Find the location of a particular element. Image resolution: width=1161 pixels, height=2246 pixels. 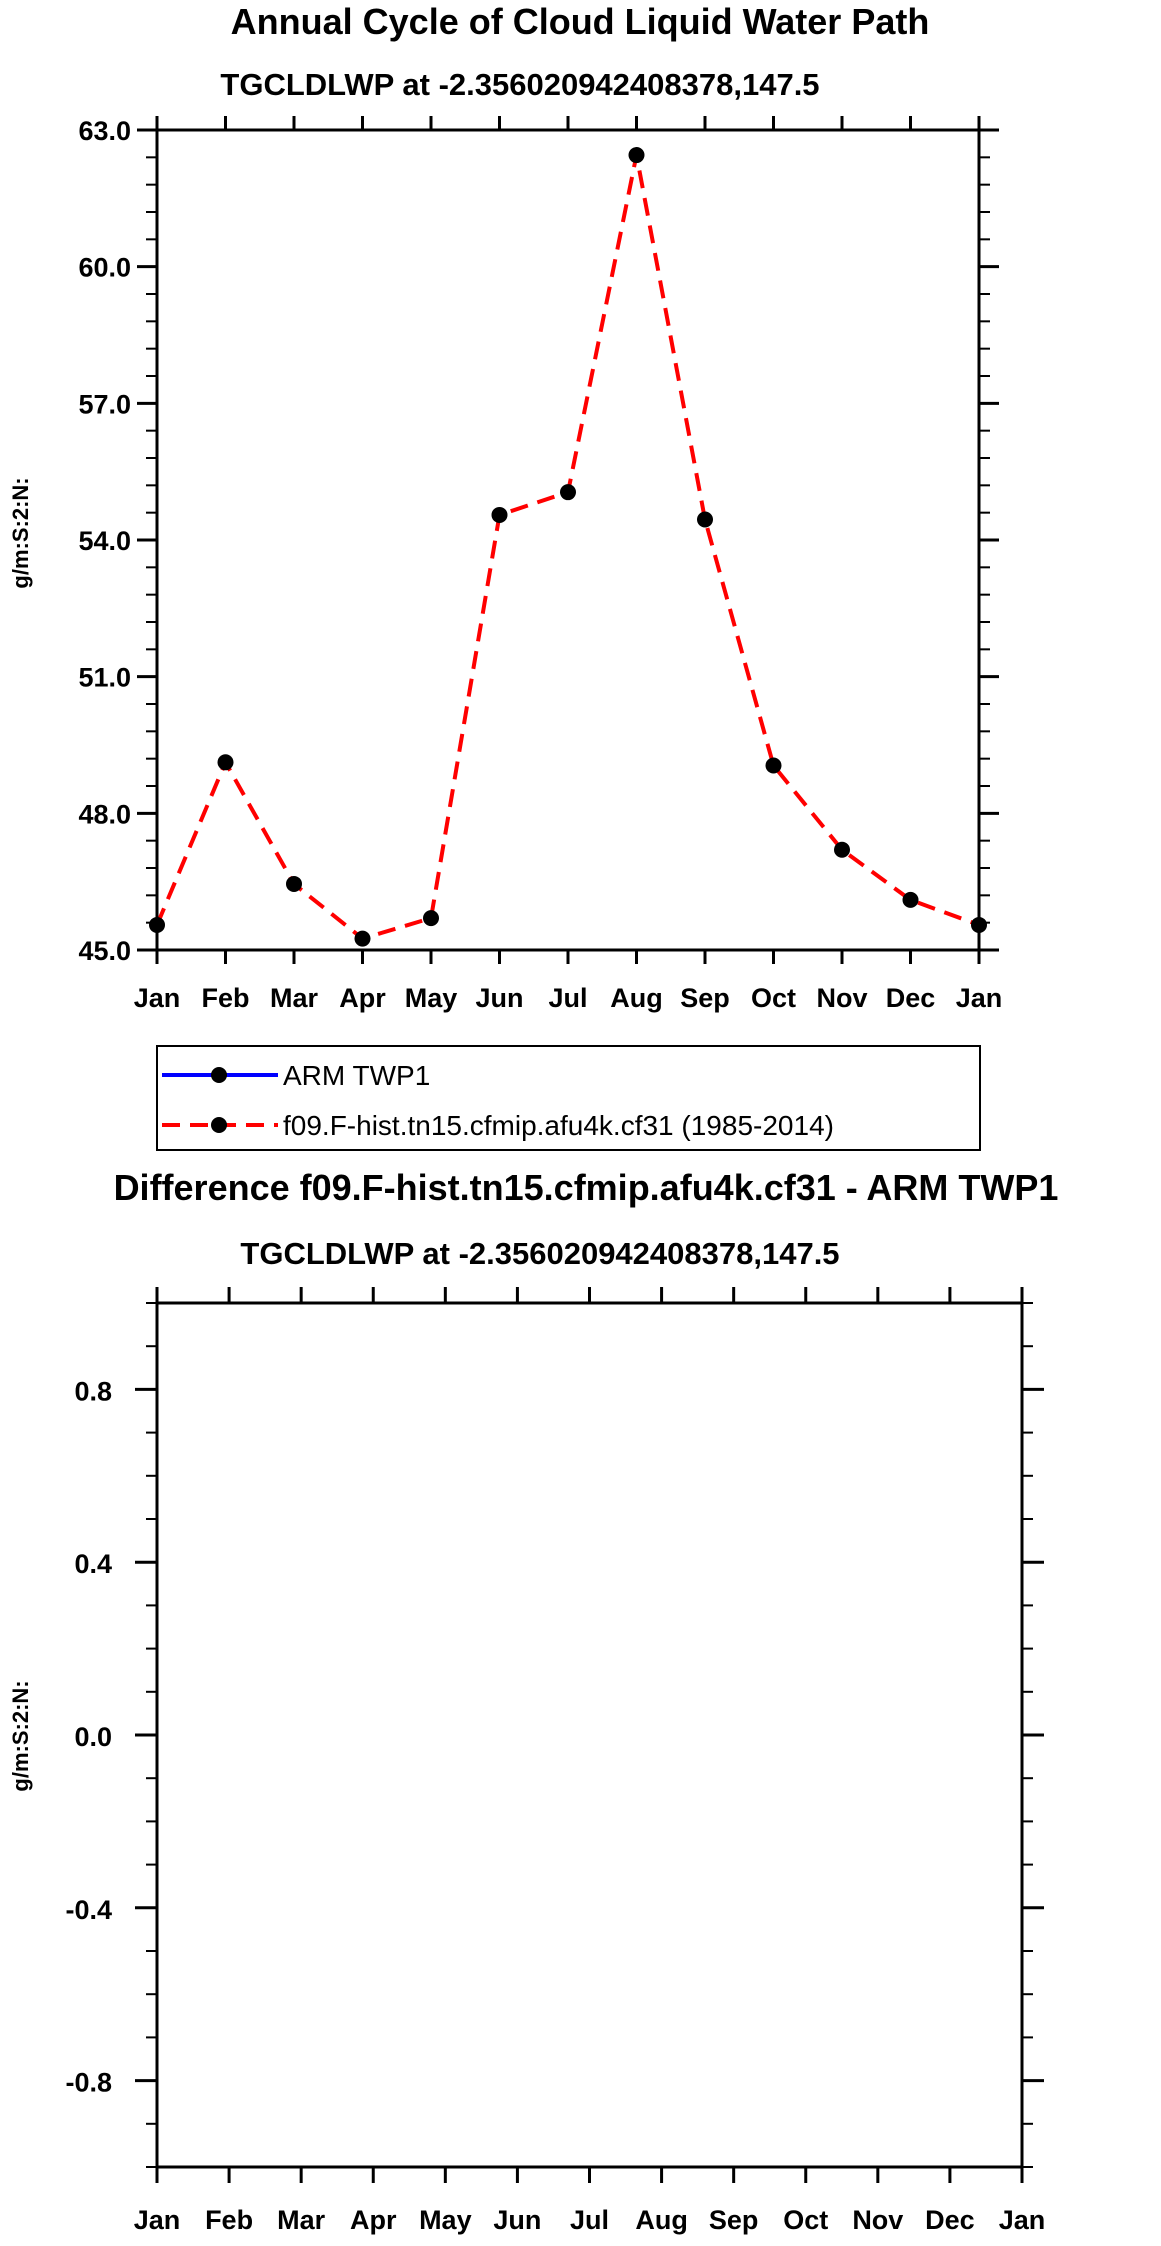

y-tick-label: 0.4 is located at coordinates (93, 1564).